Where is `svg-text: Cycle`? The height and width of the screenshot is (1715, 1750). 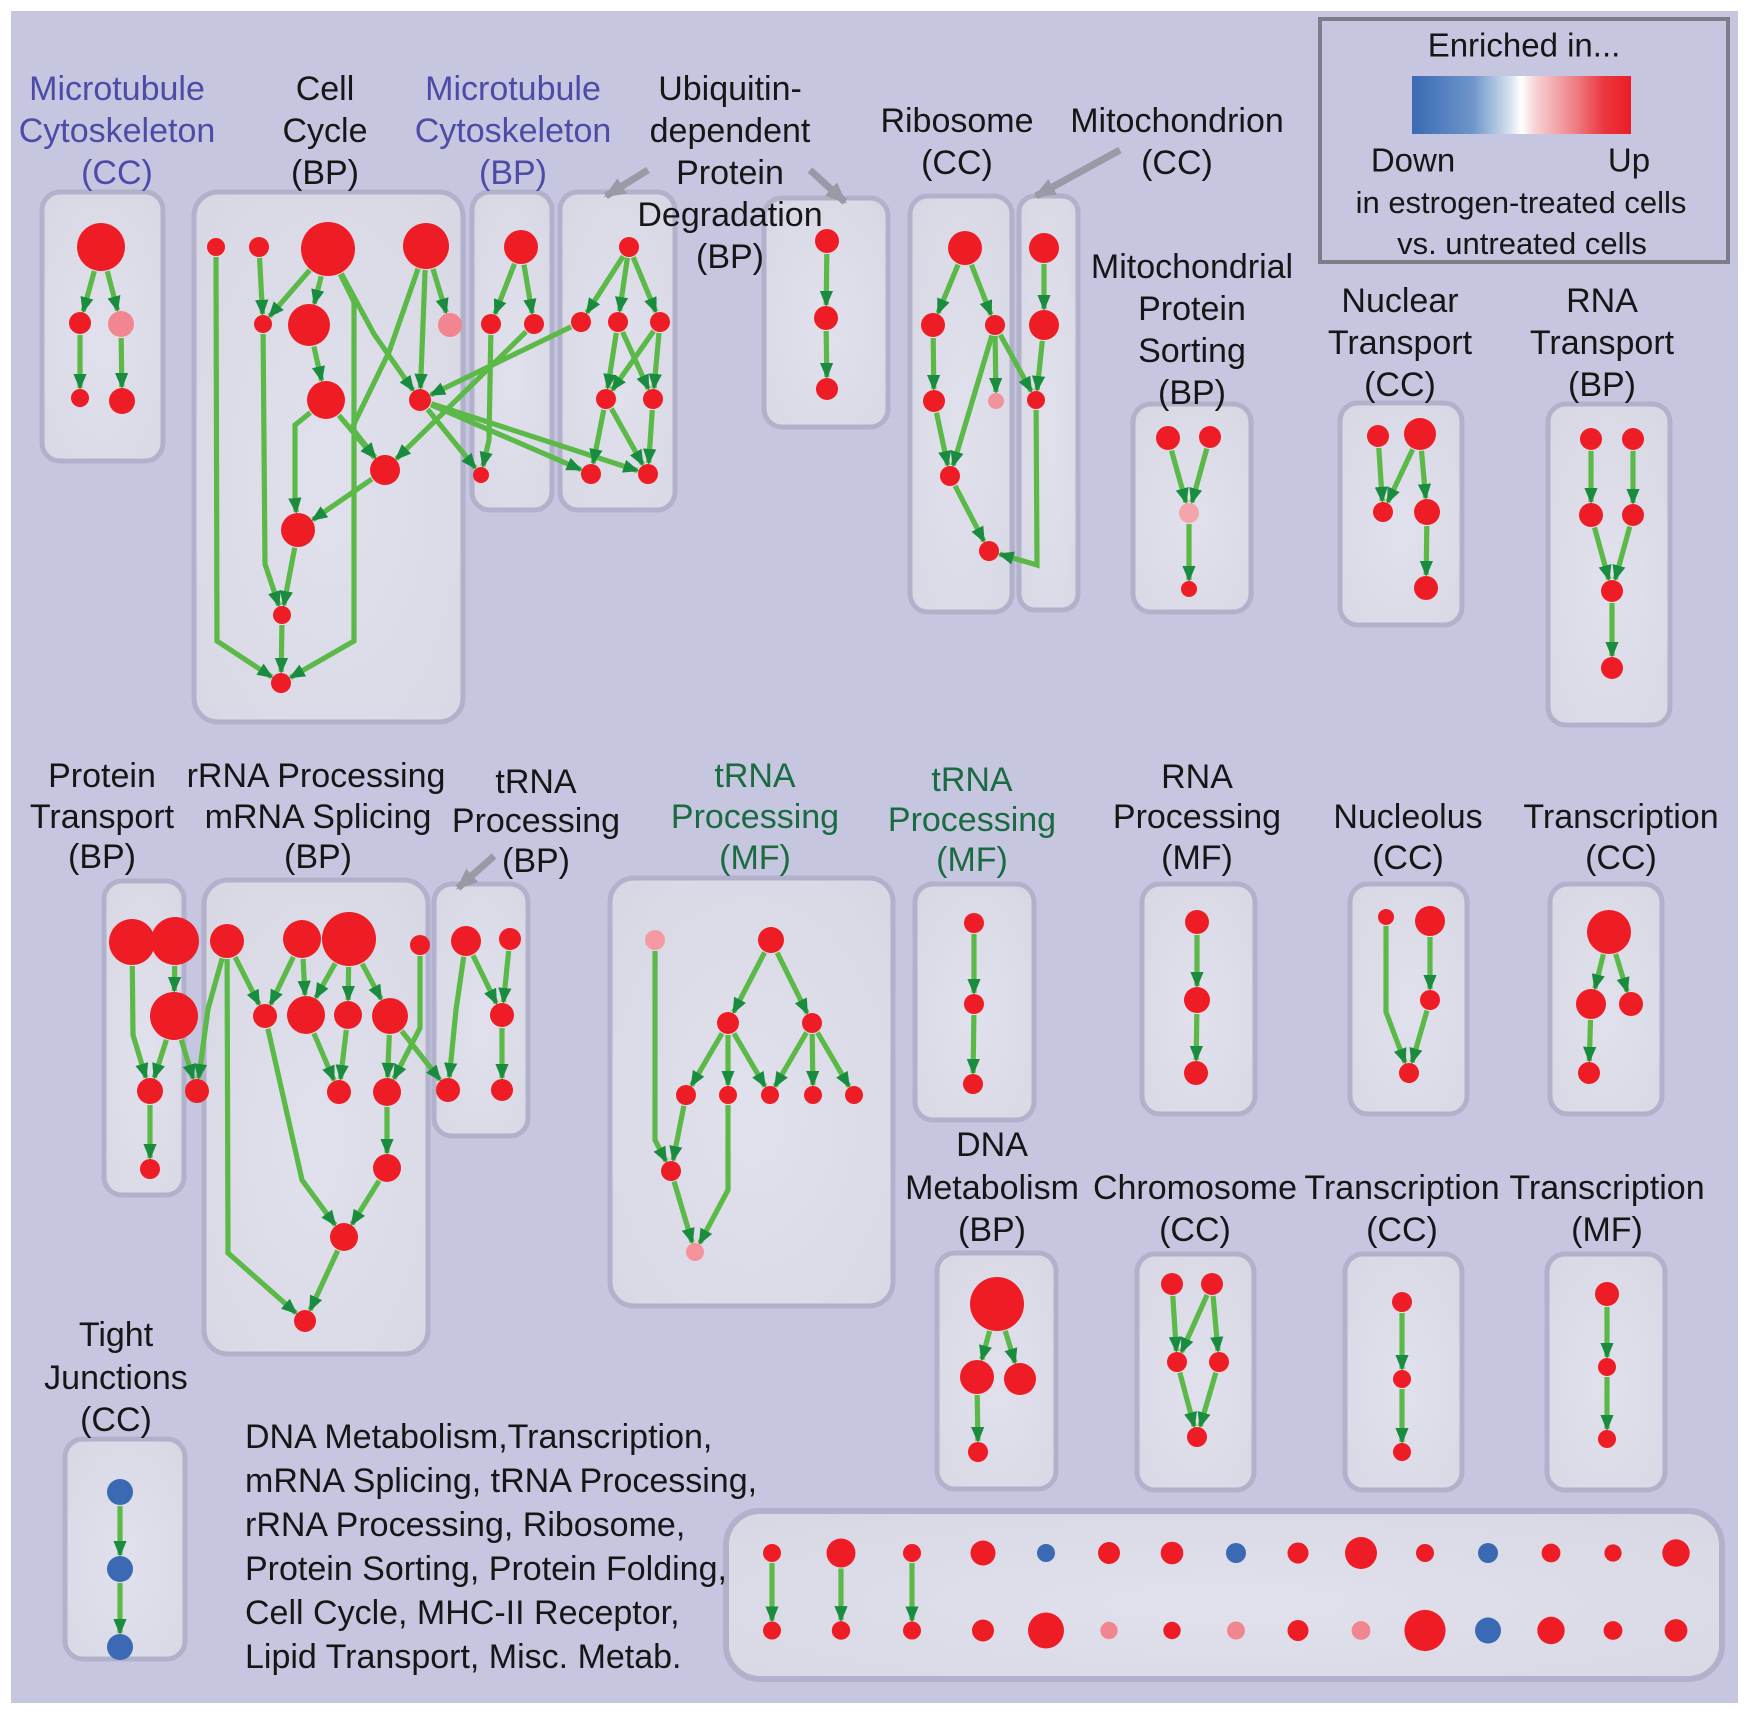 svg-text: Cycle is located at coordinates (324, 131).